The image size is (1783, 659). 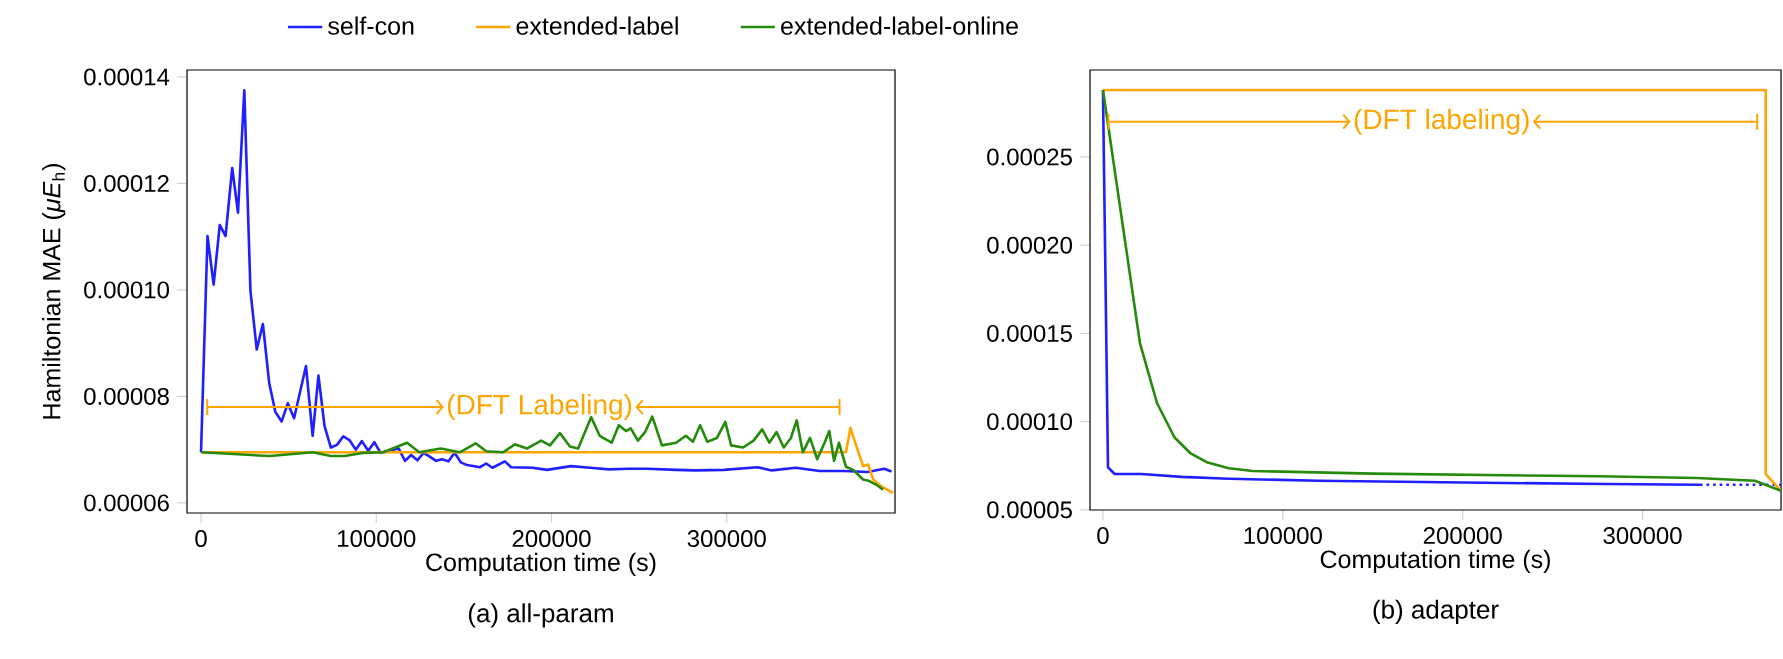 I want to click on text: (b) adapter, so click(x=1436, y=611).